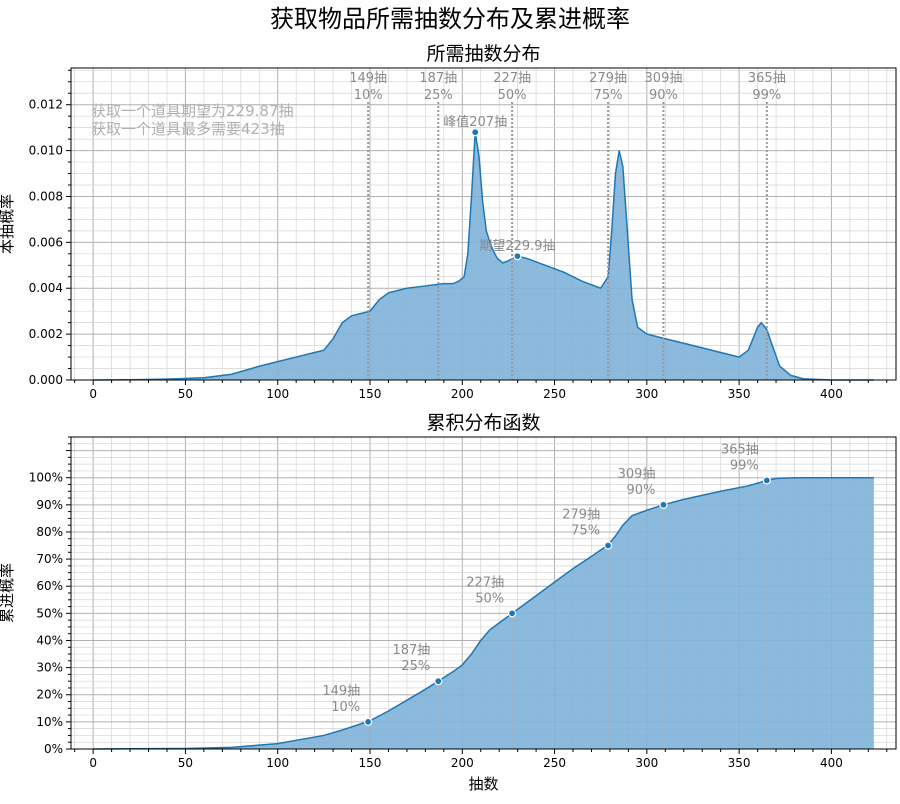 The height and width of the screenshot is (804, 900). Describe the element at coordinates (50, 228) in the screenshot. I see `y-axis: 0.000 0.002 0.004 0.006 0.008 0.010 0.012` at that location.